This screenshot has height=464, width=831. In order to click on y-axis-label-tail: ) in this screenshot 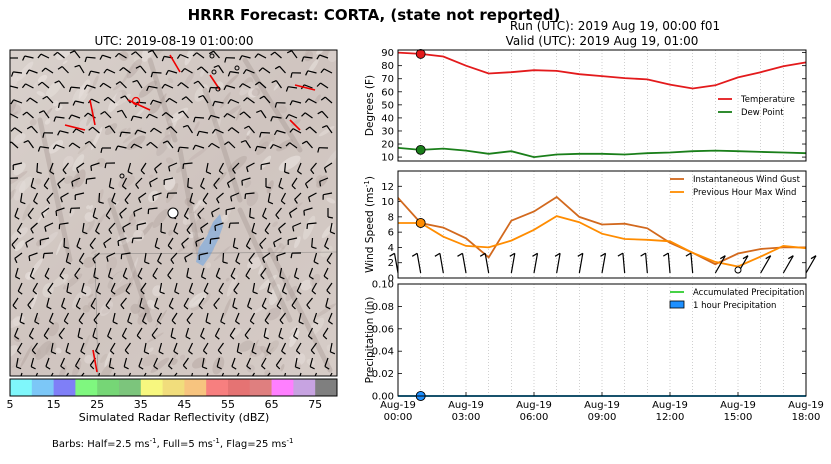, I will do `click(370, 178)`.